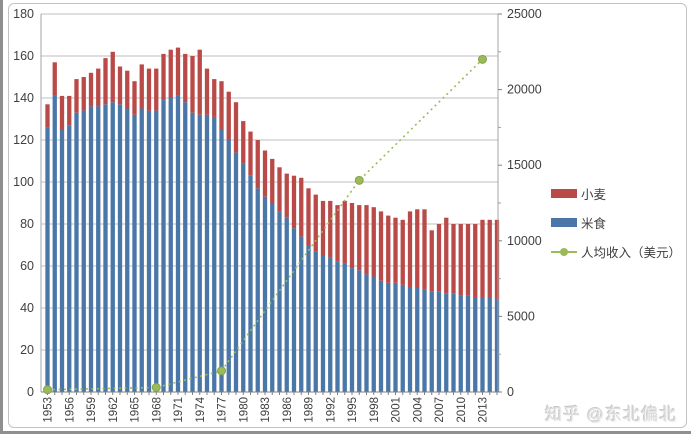 This screenshot has height=434, width=691. I want to click on x-axis-label: 1998, so click(375, 410).